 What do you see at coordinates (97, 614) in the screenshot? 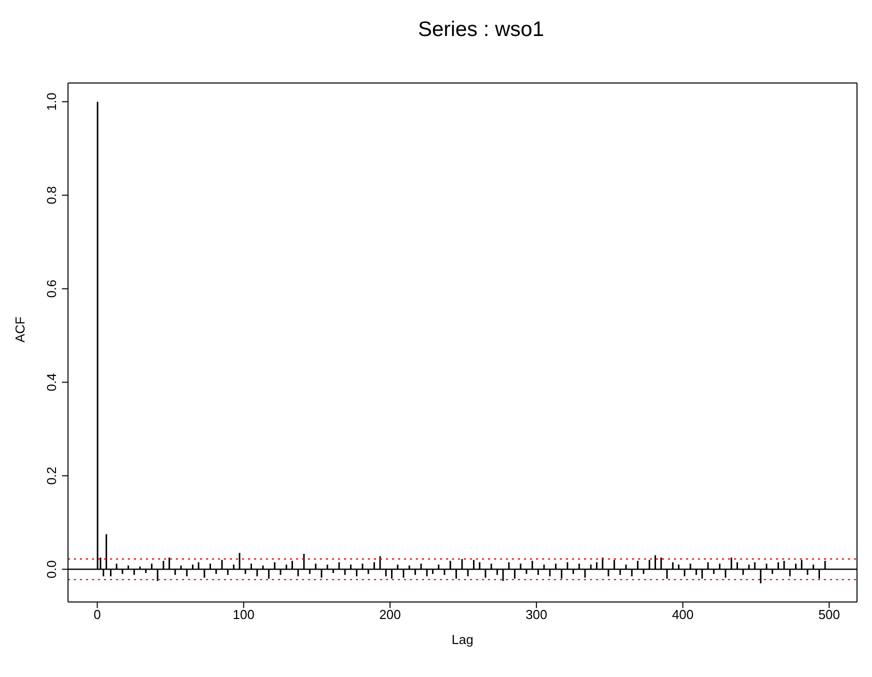
I see `x-tick-label: 0` at bounding box center [97, 614].